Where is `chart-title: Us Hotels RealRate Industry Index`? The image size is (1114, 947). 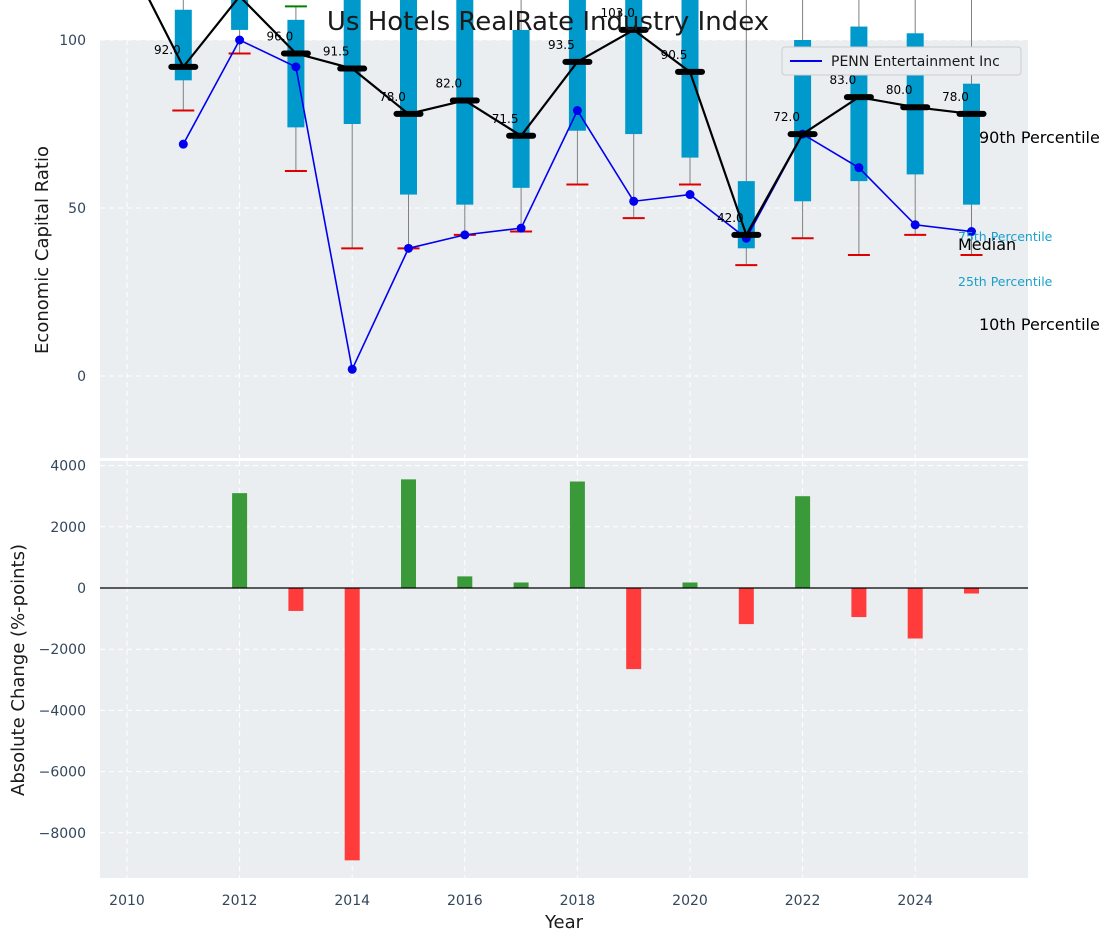 chart-title: Us Hotels RealRate Industry Index is located at coordinates (548, 22).